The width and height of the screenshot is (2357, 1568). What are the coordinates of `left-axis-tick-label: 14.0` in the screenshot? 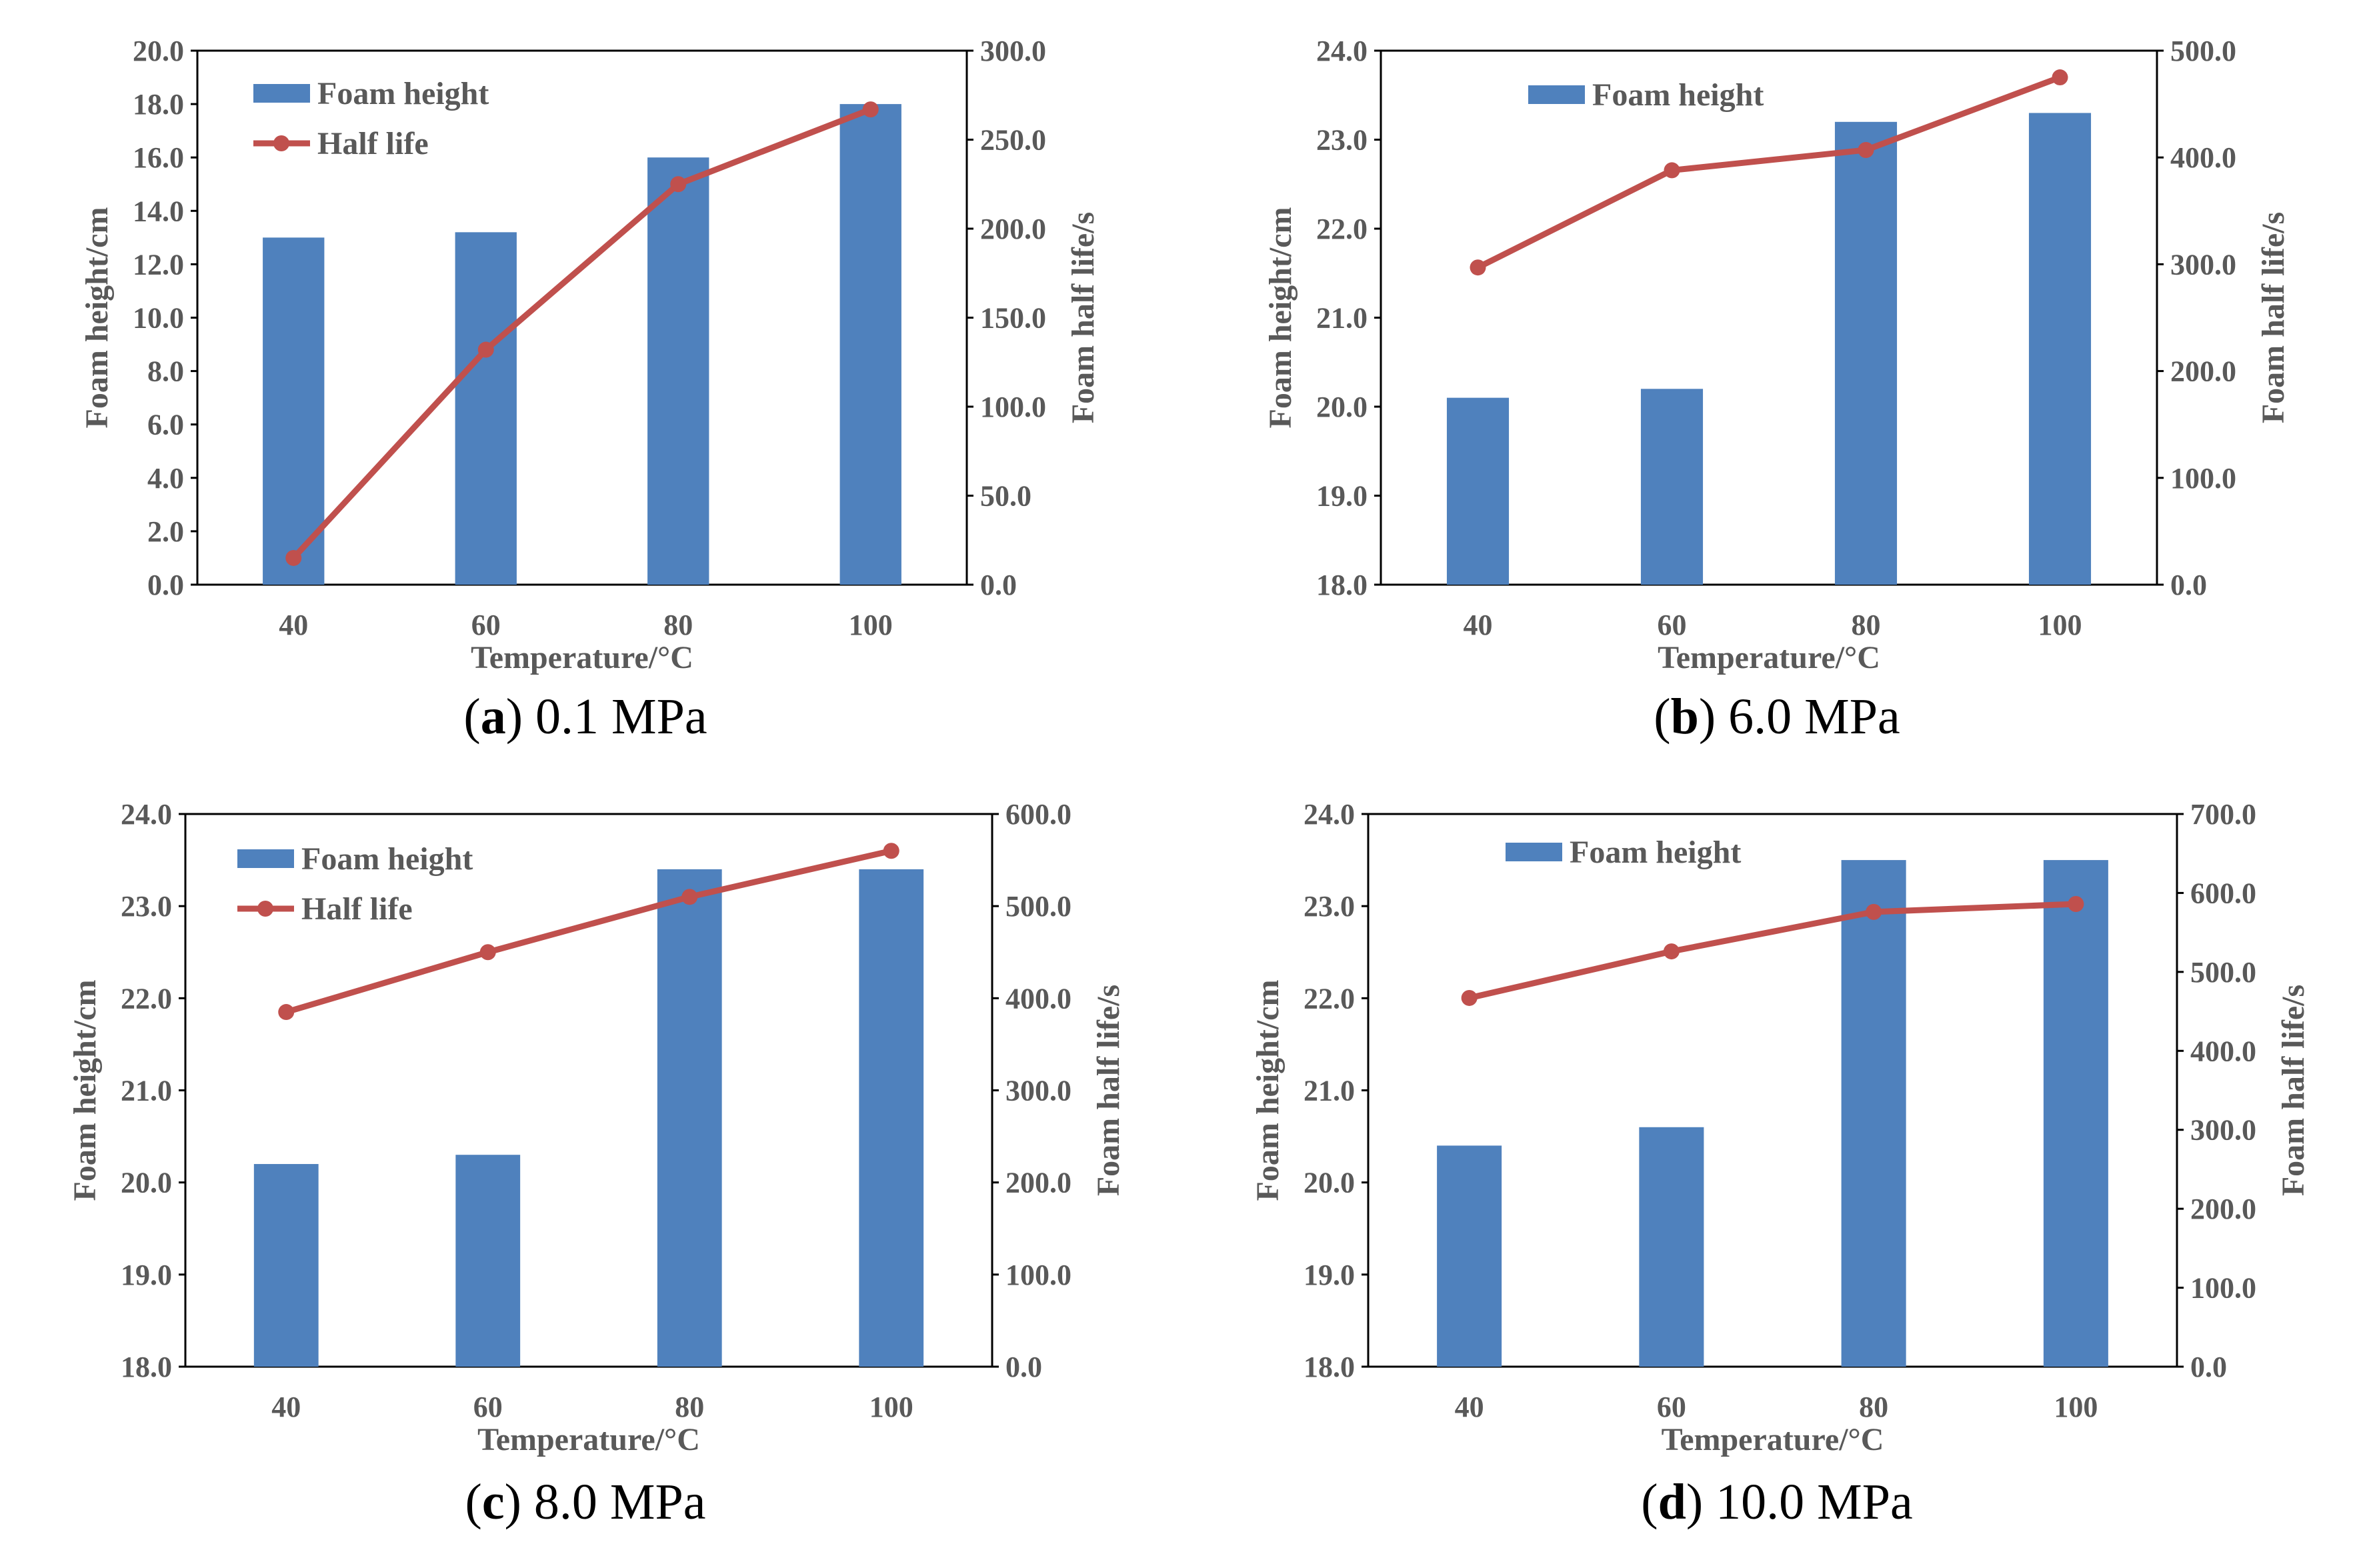 It's located at (158, 211).